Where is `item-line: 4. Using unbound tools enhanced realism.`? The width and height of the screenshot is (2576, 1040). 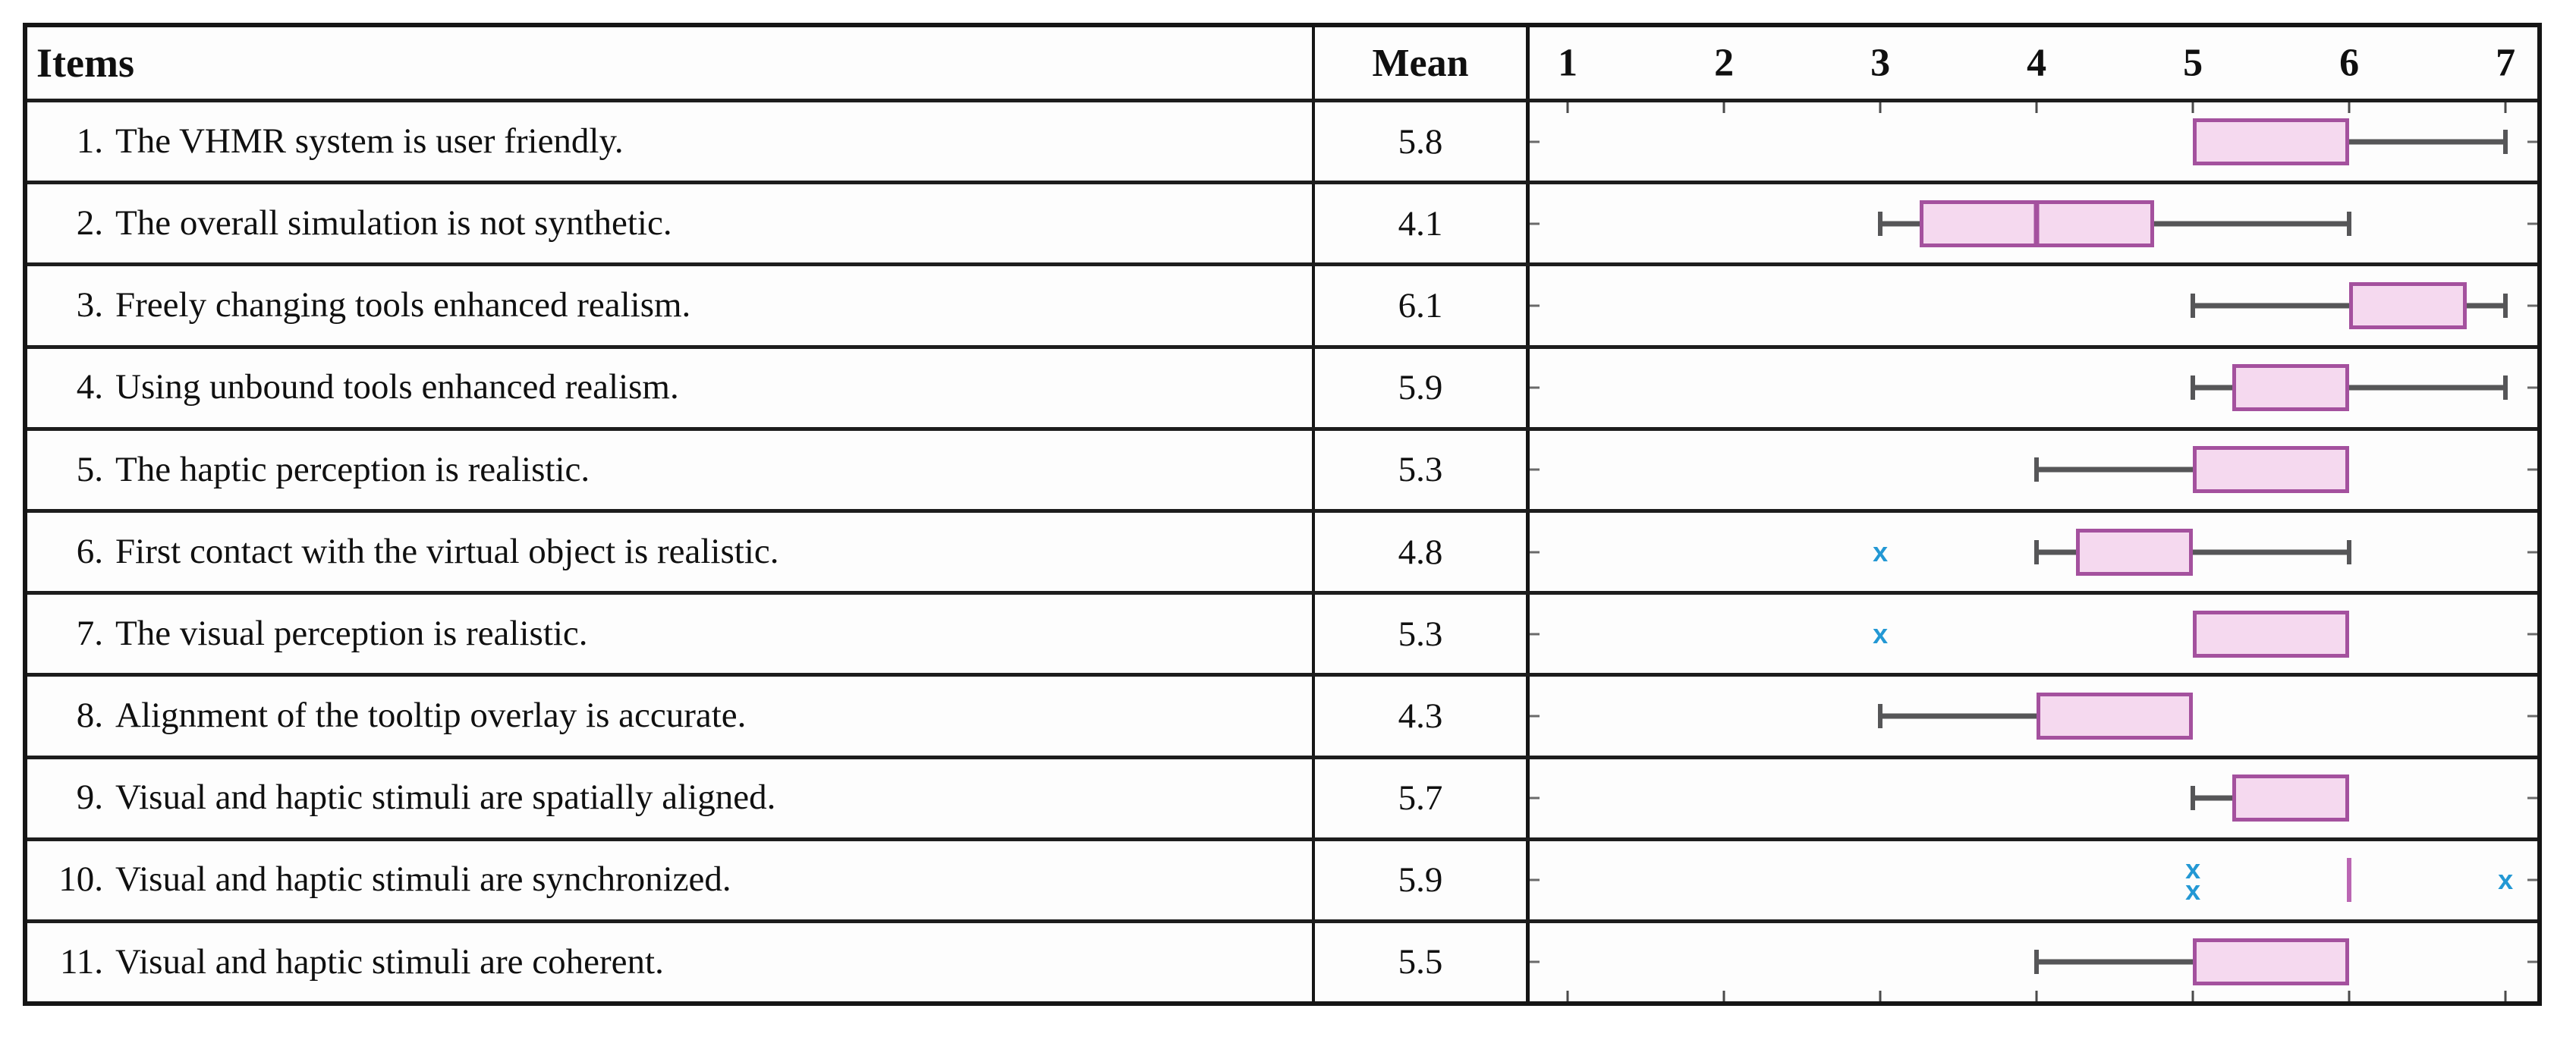 item-line: 4. Using unbound tools enhanced realism. is located at coordinates (669, 387).